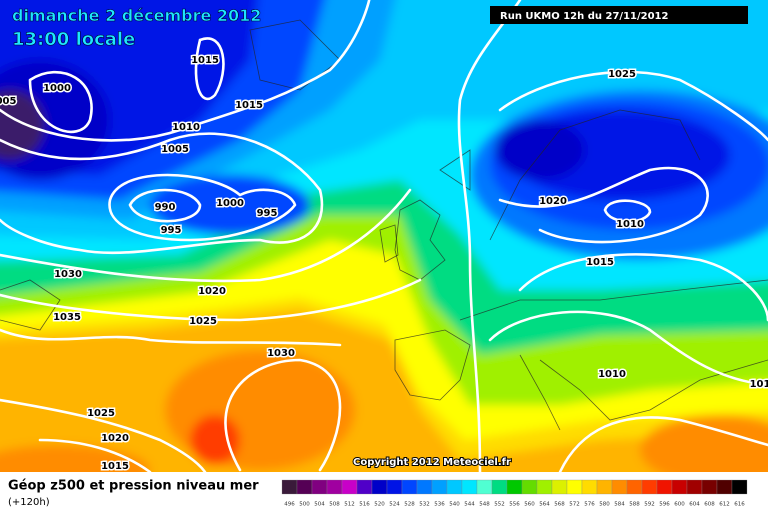 Image resolution: width=768 pixels, height=512 pixels. Describe the element at coordinates (432, 462) in the screenshot. I see `copyright: Copyright 2012 Meteociel.fr` at that location.